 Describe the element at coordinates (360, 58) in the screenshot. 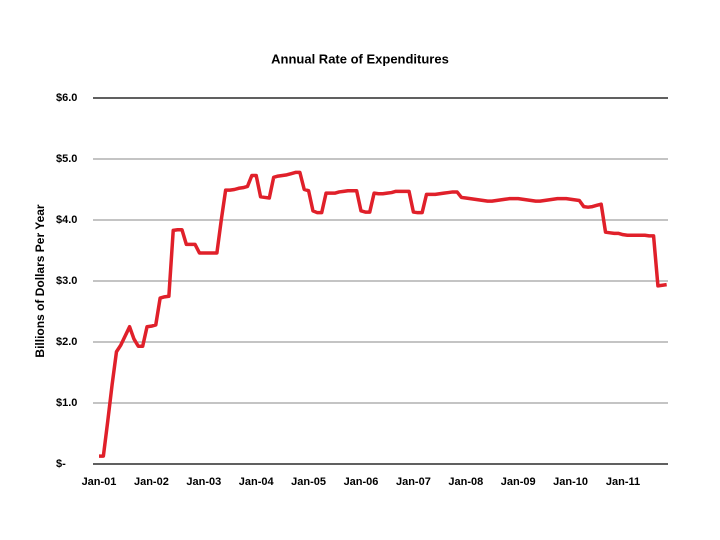

I see `chart-title: Annual Rate of Expenditures` at that location.